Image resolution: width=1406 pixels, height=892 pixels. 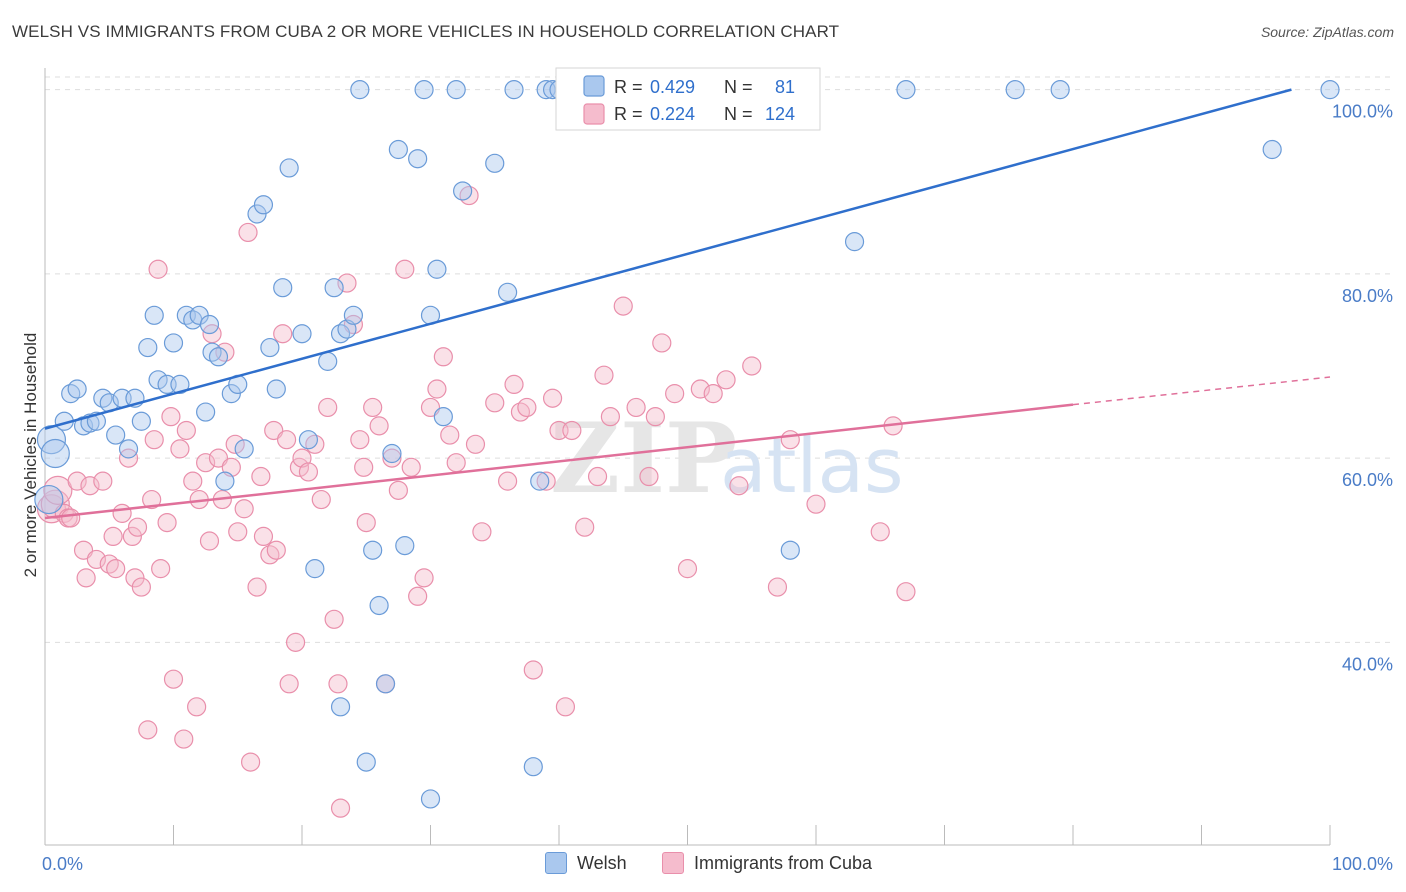 What do you see at coordinates (628, 87) in the screenshot?
I see `legend-welsh-r-label: R =` at bounding box center [628, 87].